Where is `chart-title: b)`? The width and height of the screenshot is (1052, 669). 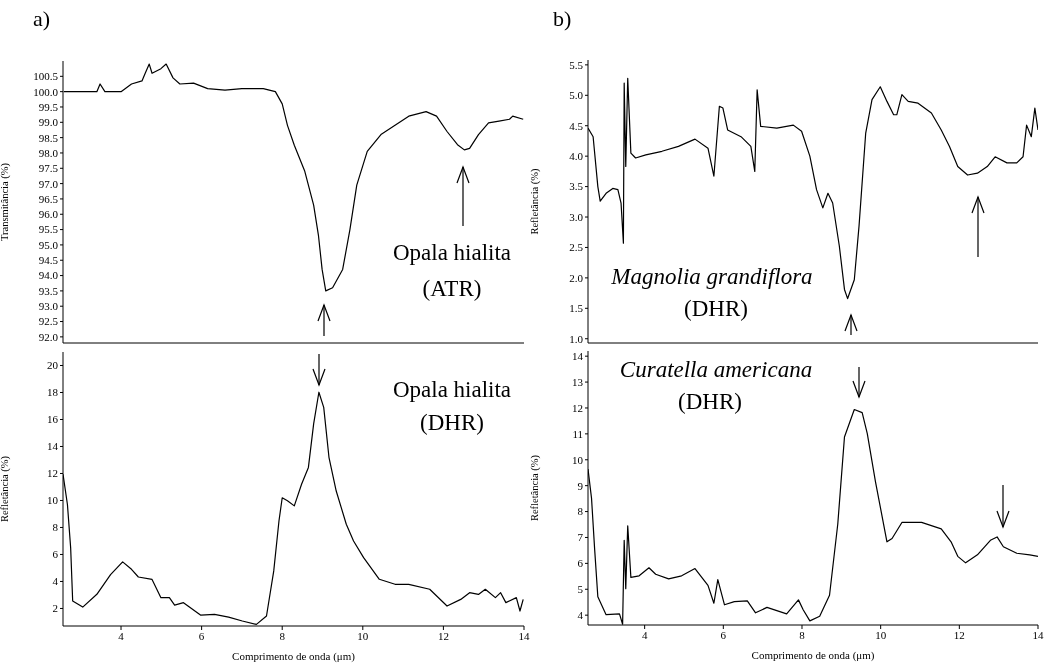 chart-title: b) is located at coordinates (562, 19).